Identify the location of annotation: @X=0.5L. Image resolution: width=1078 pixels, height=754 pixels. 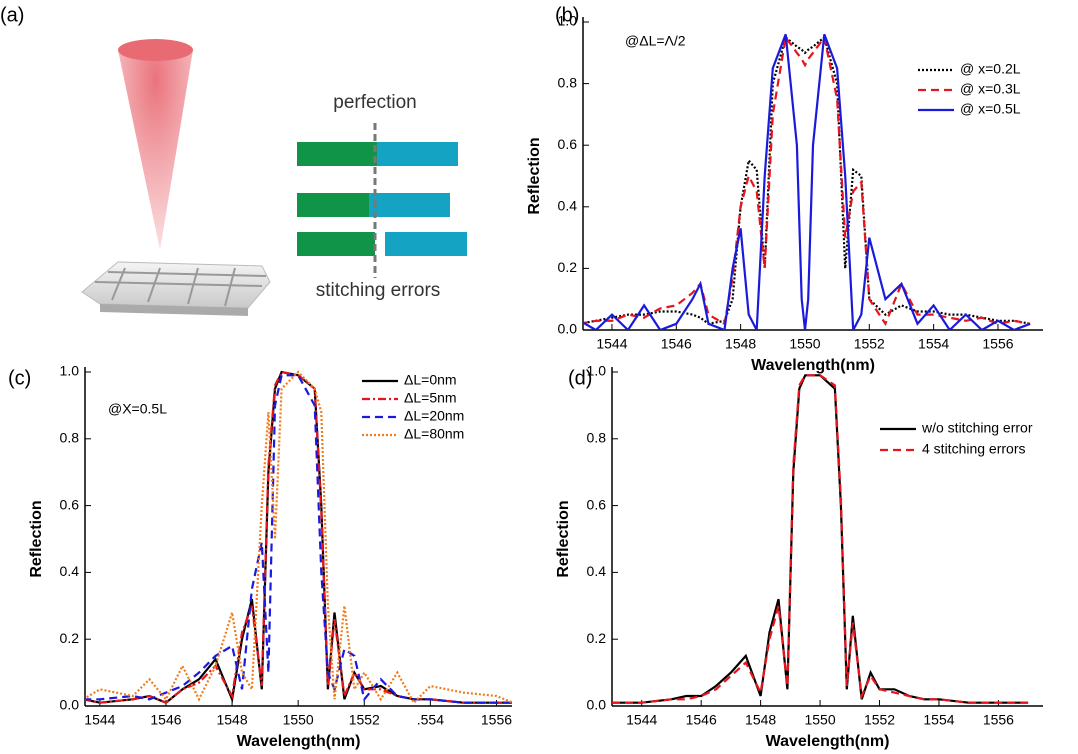
(137, 409).